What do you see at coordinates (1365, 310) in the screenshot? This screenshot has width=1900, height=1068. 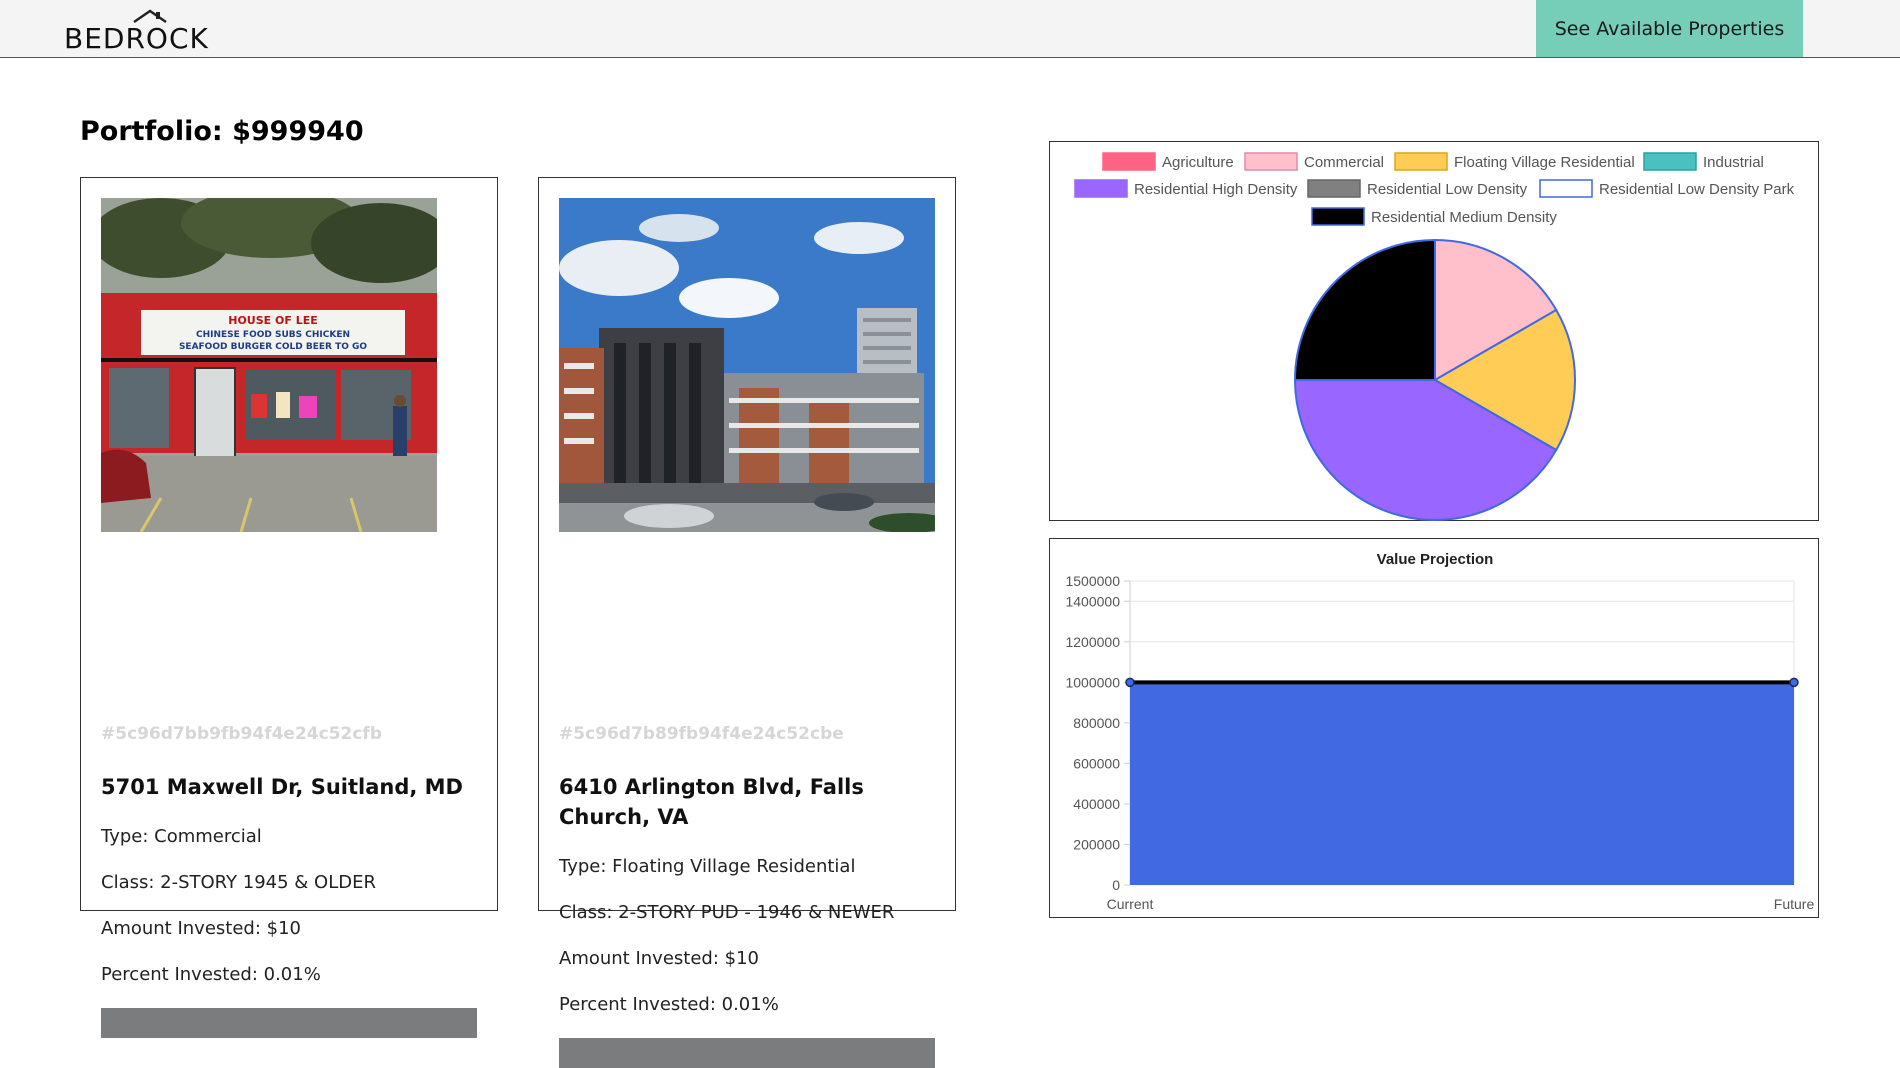 I see `pie-slice-residential-medium-density` at bounding box center [1365, 310].